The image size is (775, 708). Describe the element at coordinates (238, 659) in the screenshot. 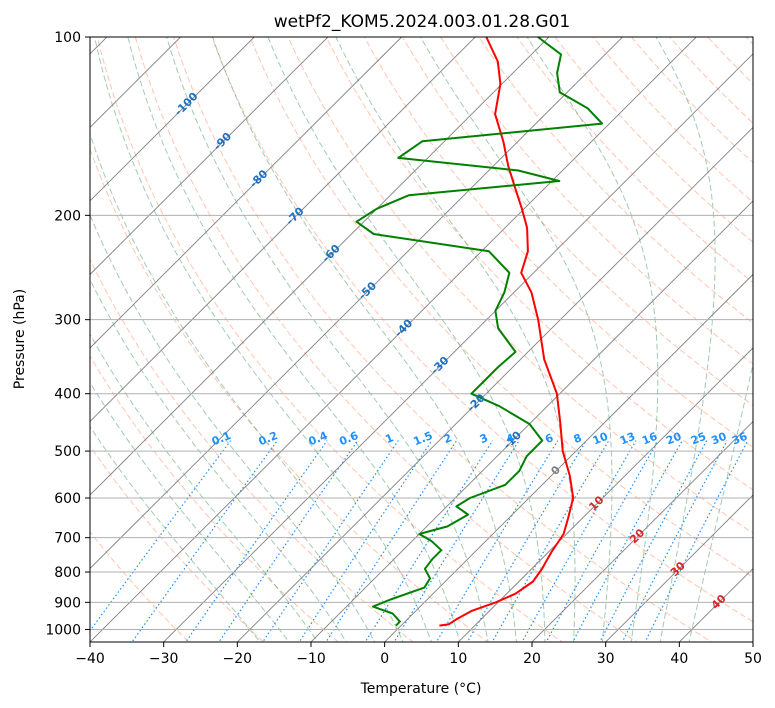

I see `x-tick-label: −20` at that location.